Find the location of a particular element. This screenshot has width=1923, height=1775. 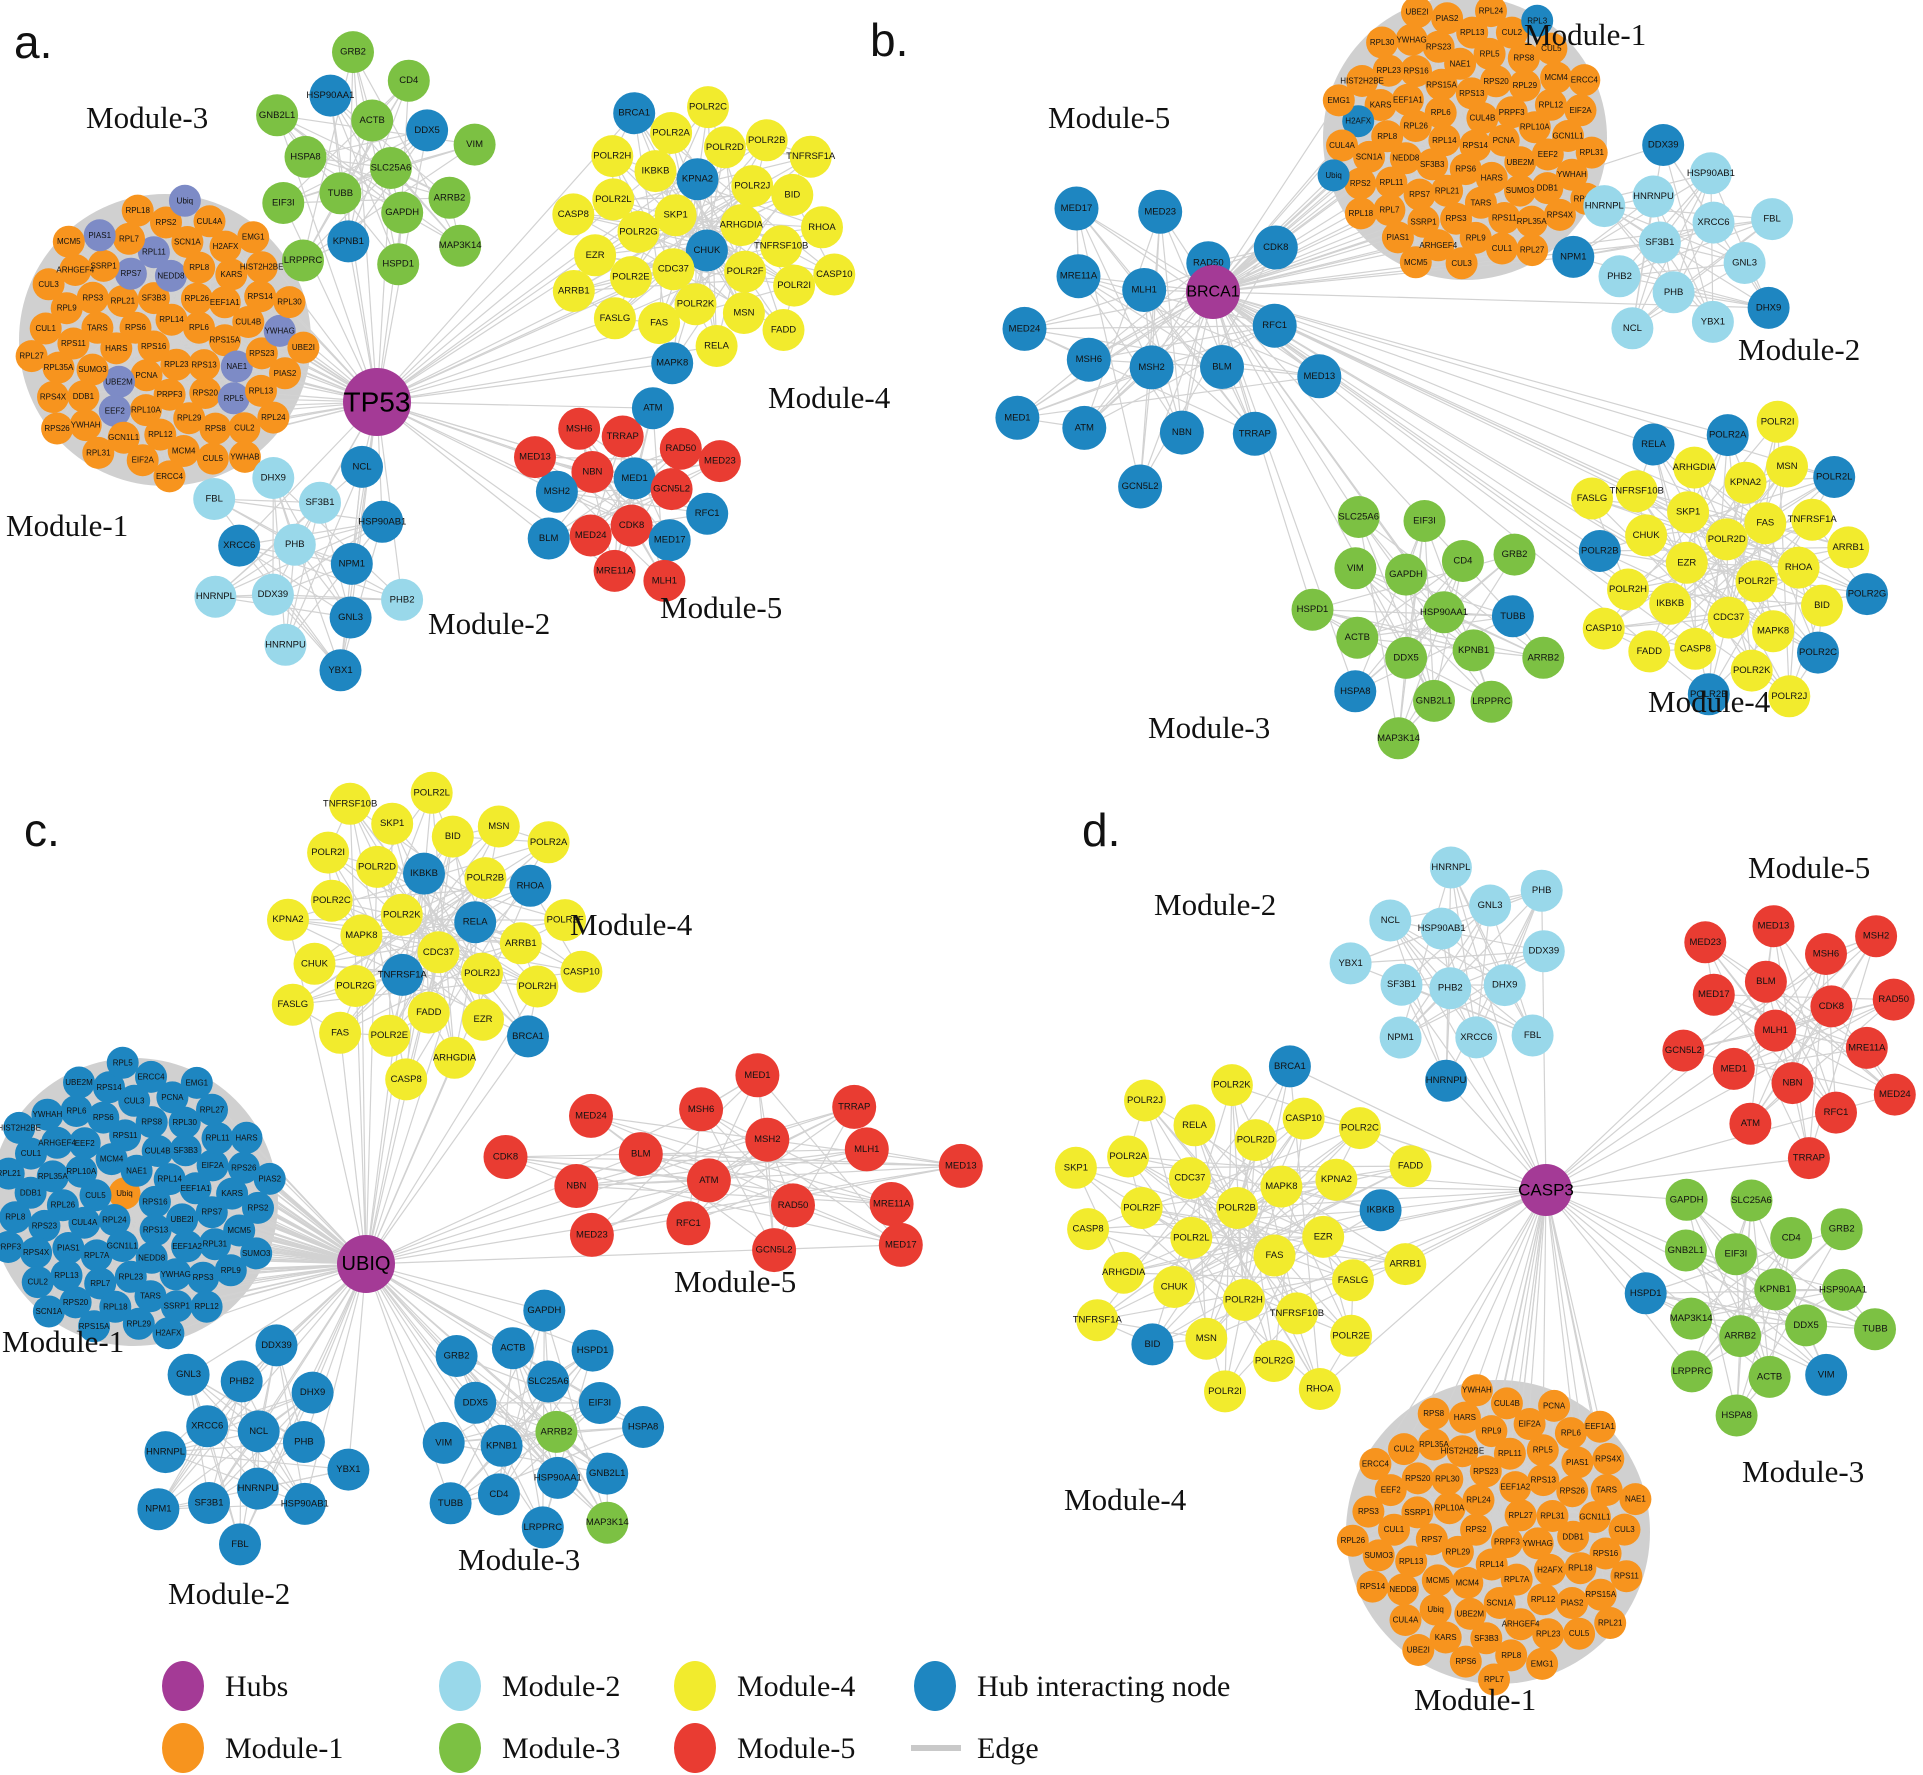

node-tars is located at coordinates (1606, 1490).